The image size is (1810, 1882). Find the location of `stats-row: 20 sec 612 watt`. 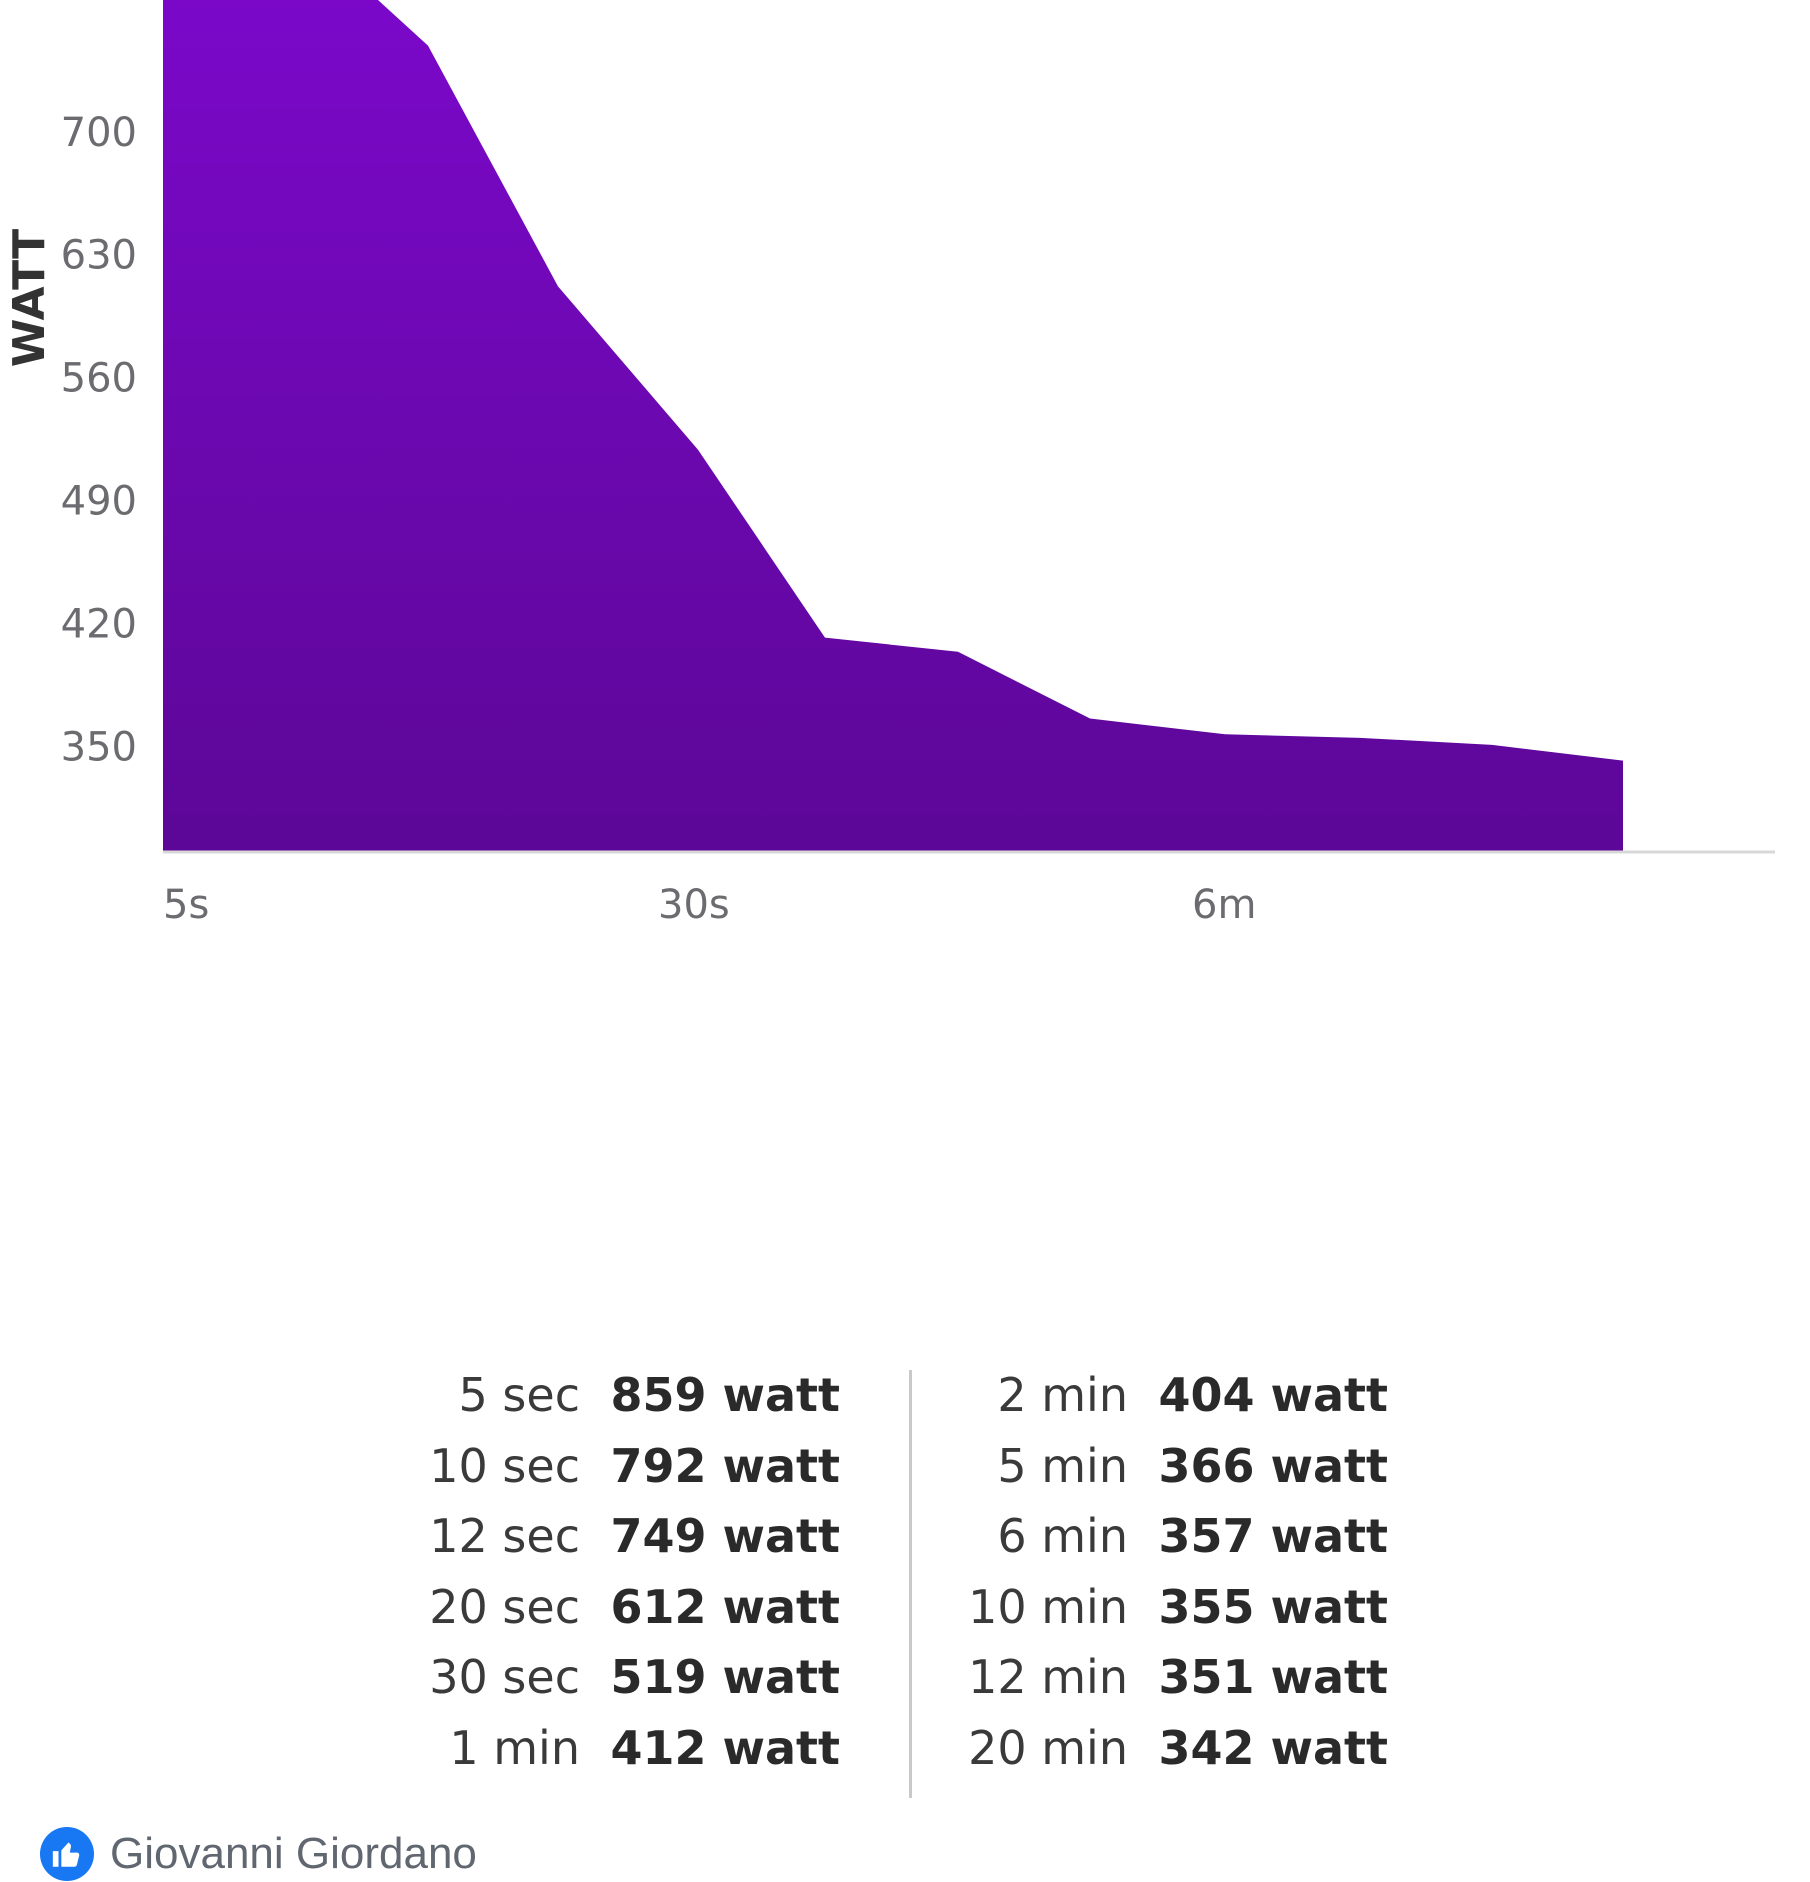

stats-row: 20 sec 612 watt is located at coordinates (610, 1607).